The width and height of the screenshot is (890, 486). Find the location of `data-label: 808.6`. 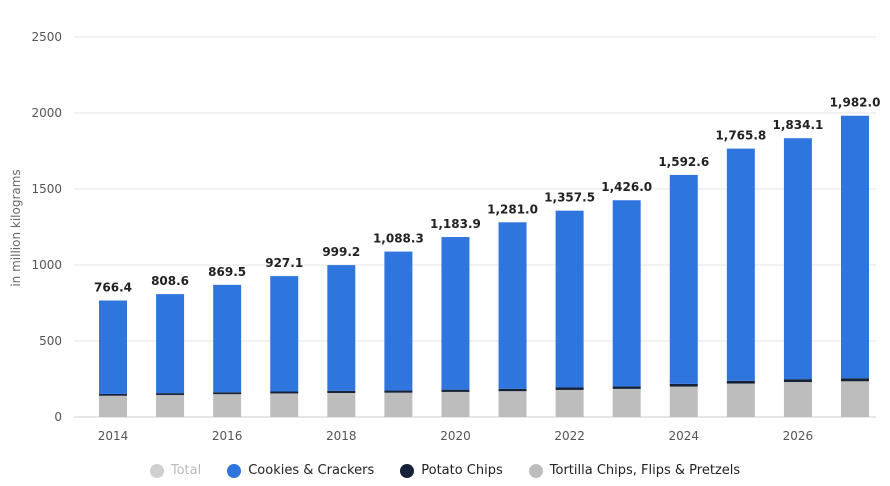

data-label: 808.6 is located at coordinates (170, 281).